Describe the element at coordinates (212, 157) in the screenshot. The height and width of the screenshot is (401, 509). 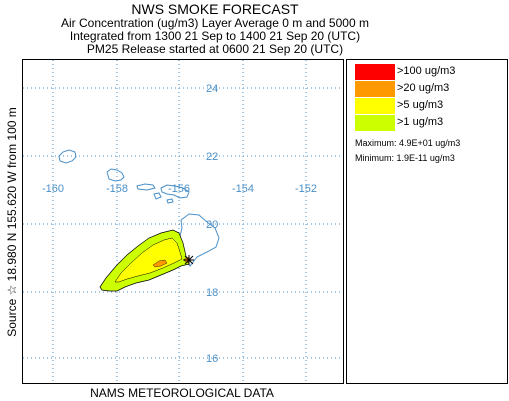
I see `lat-label-22: 22` at that location.